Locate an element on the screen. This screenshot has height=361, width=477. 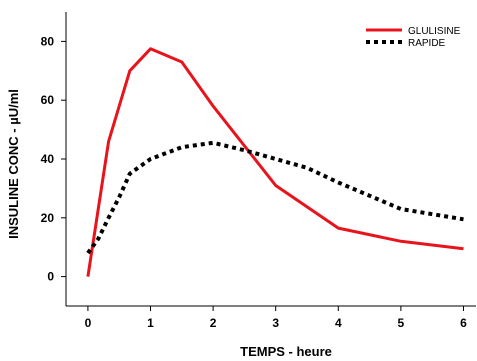
x-tick-label: 5 is located at coordinates (401, 323).